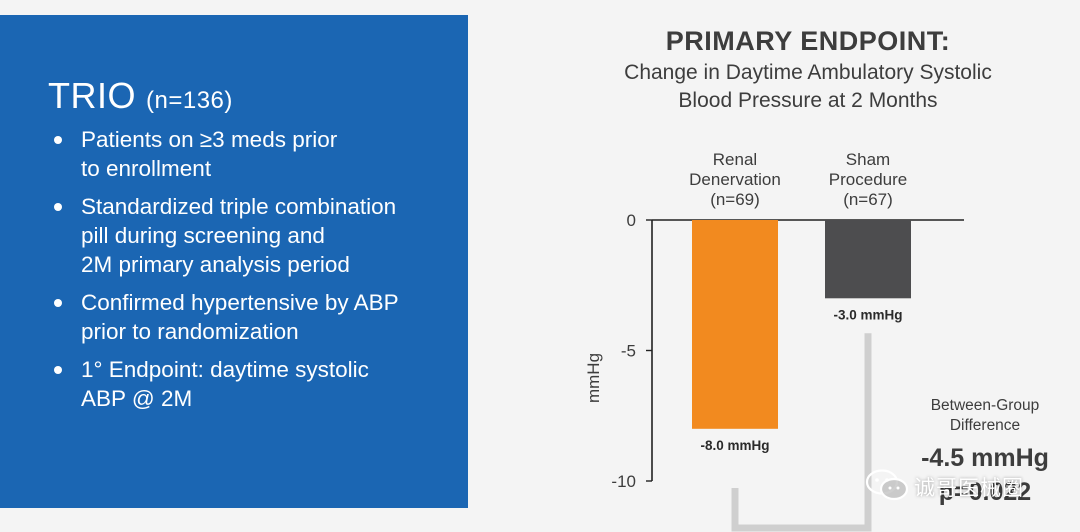 The height and width of the screenshot is (532, 1080). I want to click on bullet-text-line: 1° Endpoint: daytime systolic, so click(225, 369).